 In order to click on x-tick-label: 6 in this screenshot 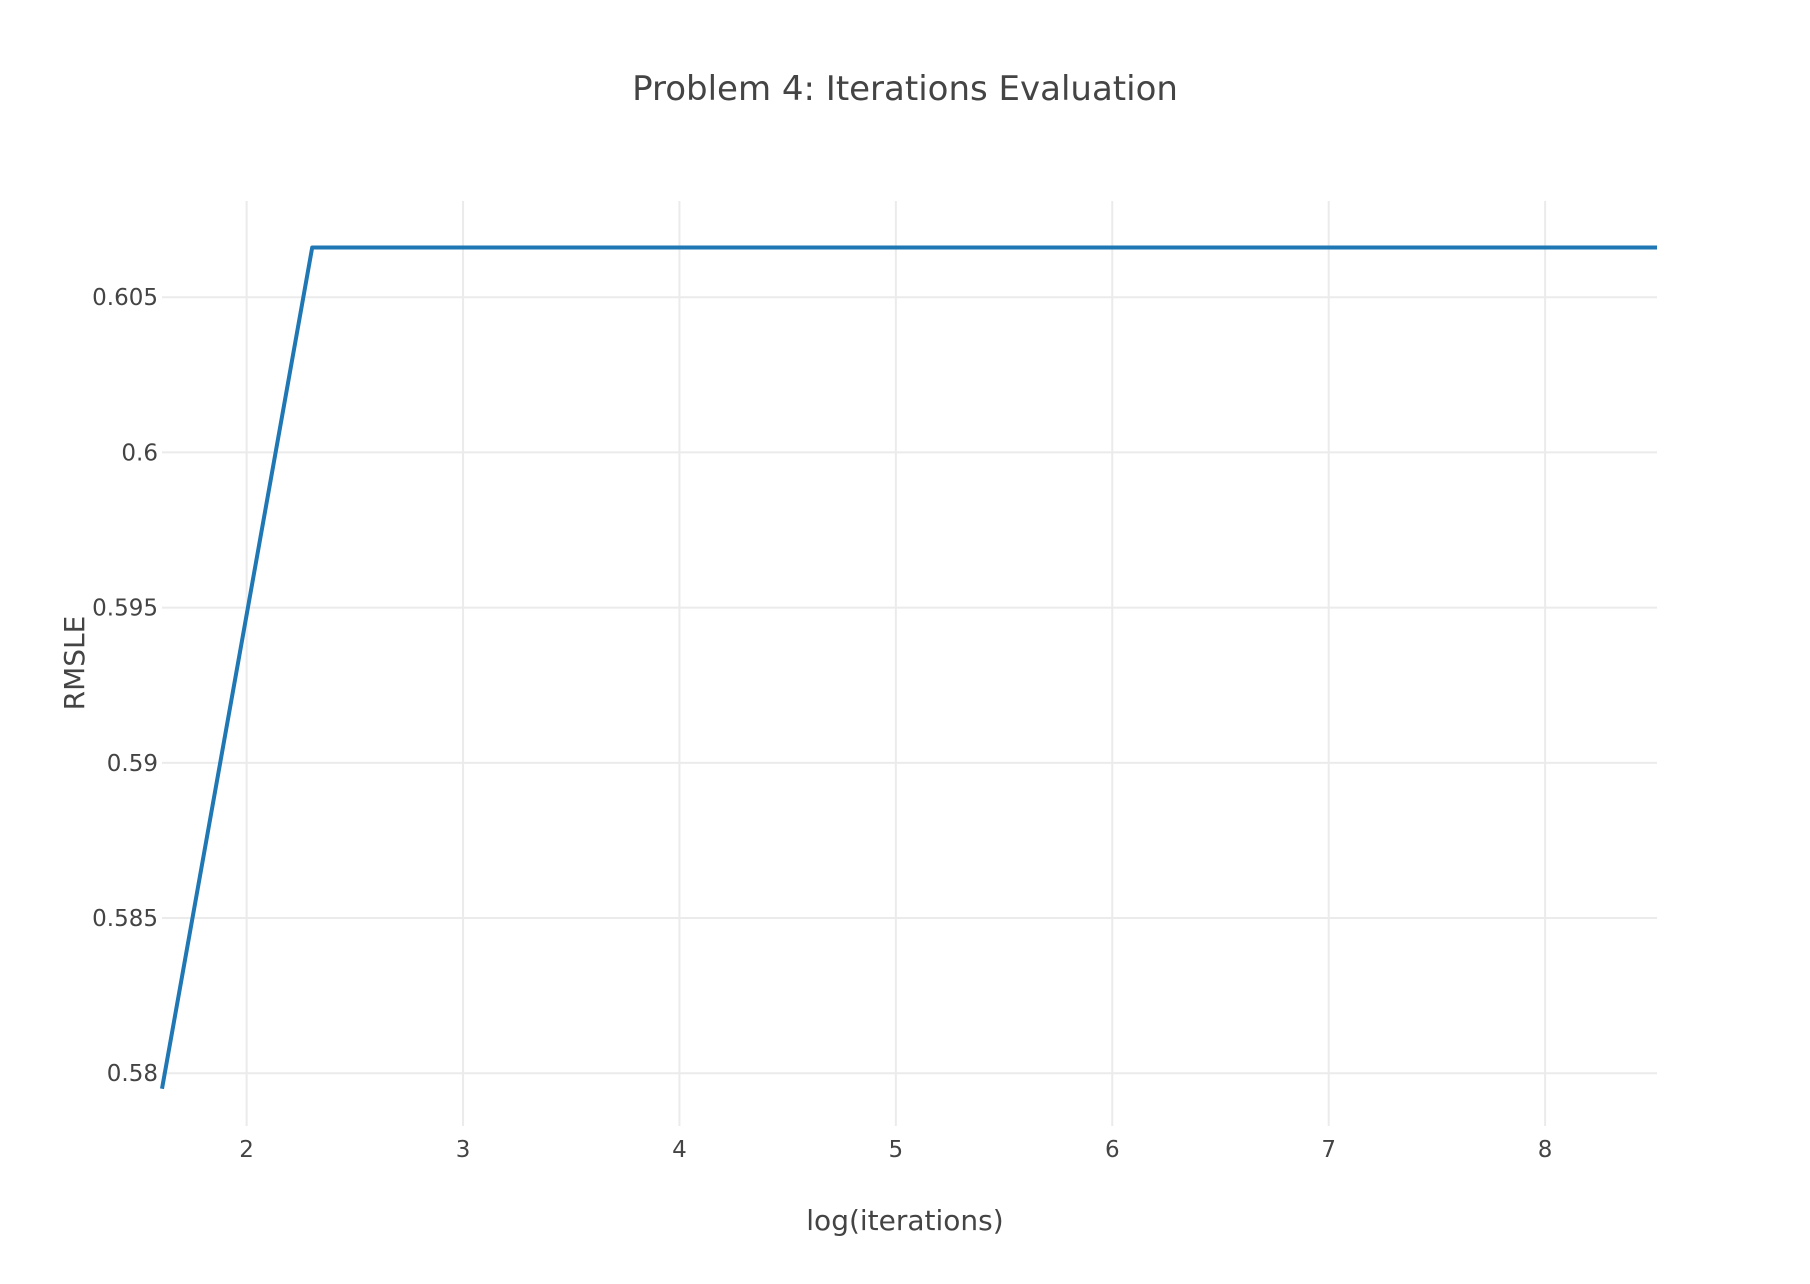, I will do `click(1112, 1150)`.